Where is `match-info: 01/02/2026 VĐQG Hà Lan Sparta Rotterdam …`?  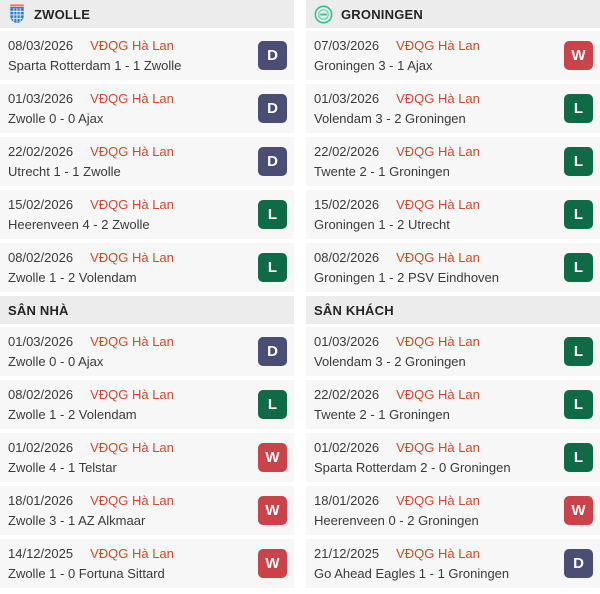 match-info: 01/02/2026 VĐQG Hà Lan Sparta Rotterdam … is located at coordinates (412, 457).